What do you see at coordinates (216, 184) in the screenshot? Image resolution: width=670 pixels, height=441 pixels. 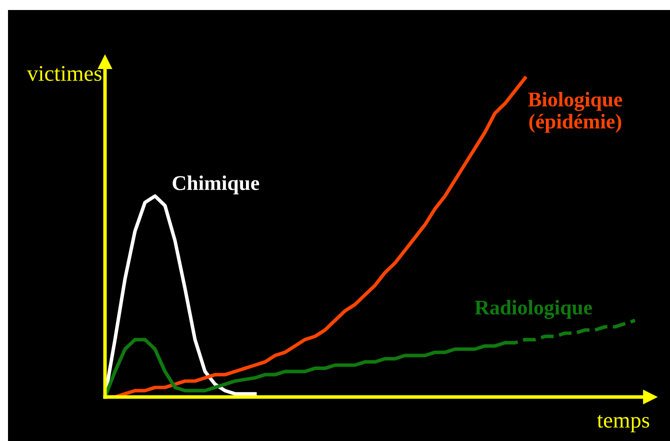 I see `series-label: Chimique` at bounding box center [216, 184].